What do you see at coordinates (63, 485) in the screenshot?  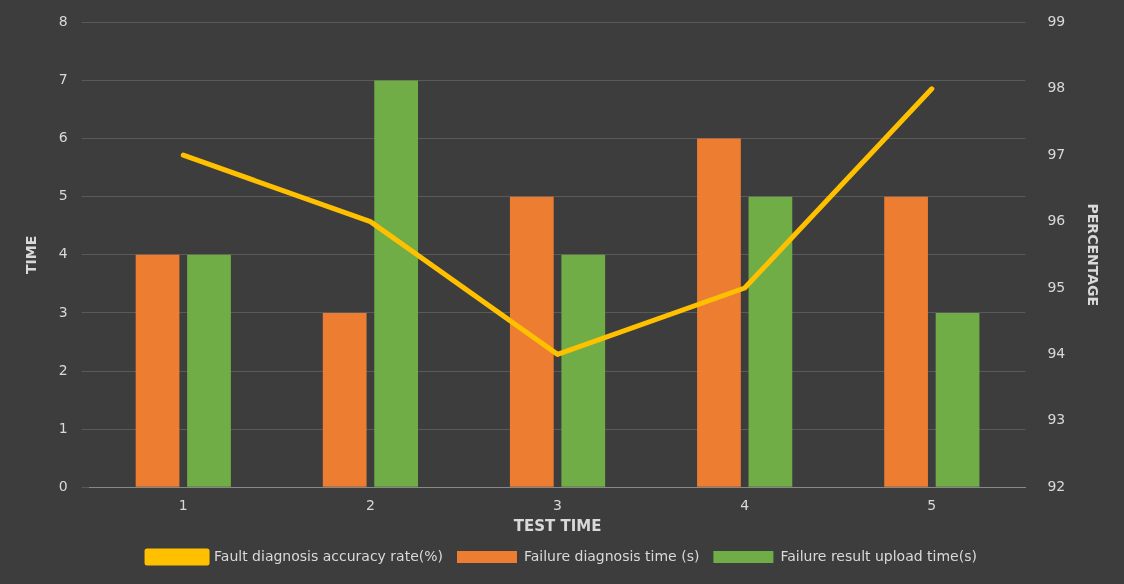 I see `y-tick-label: 0` at bounding box center [63, 485].